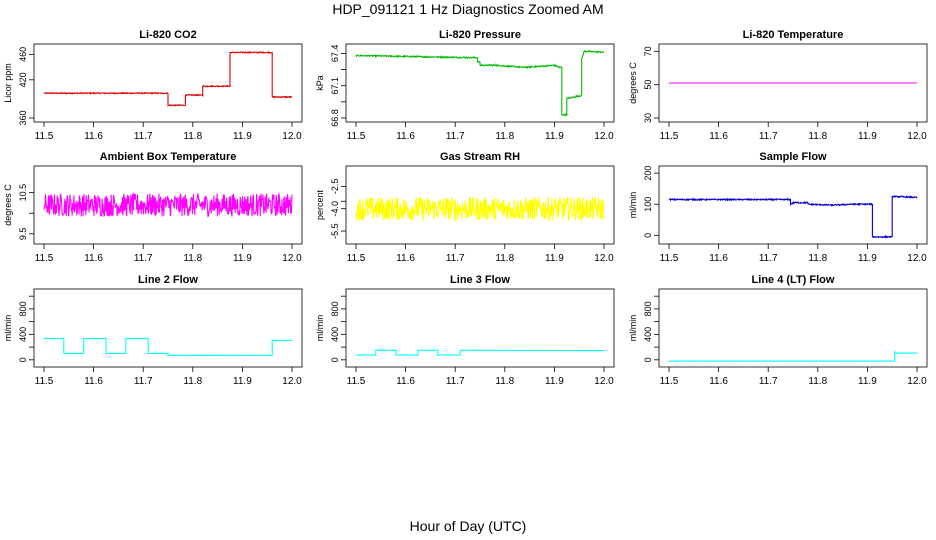 This screenshot has width=936, height=540. Describe the element at coordinates (648, 173) in the screenshot. I see `y-tick-label: 200` at that location.